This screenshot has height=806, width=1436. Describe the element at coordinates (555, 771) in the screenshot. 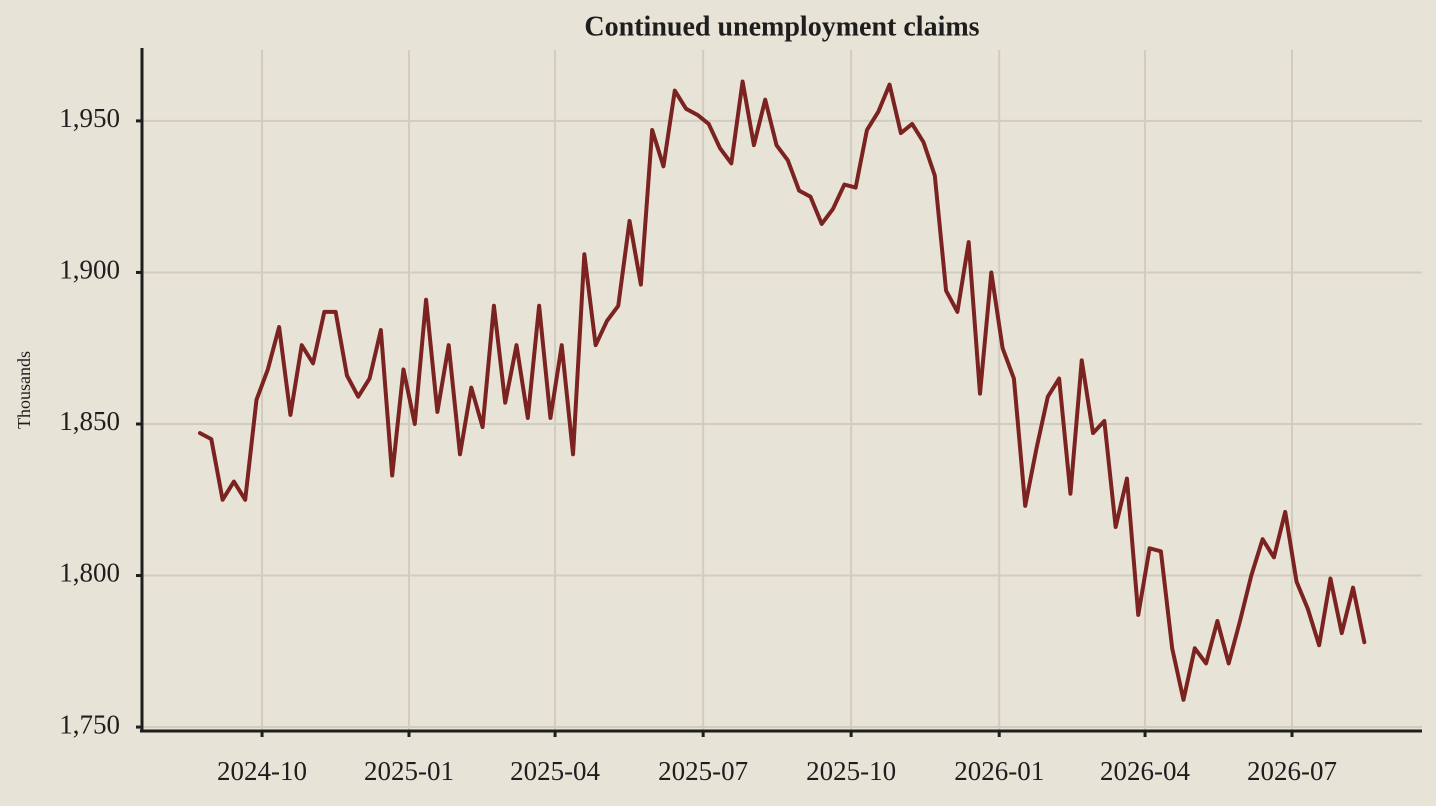

I see `x-tick-label: 2025-04` at that location.